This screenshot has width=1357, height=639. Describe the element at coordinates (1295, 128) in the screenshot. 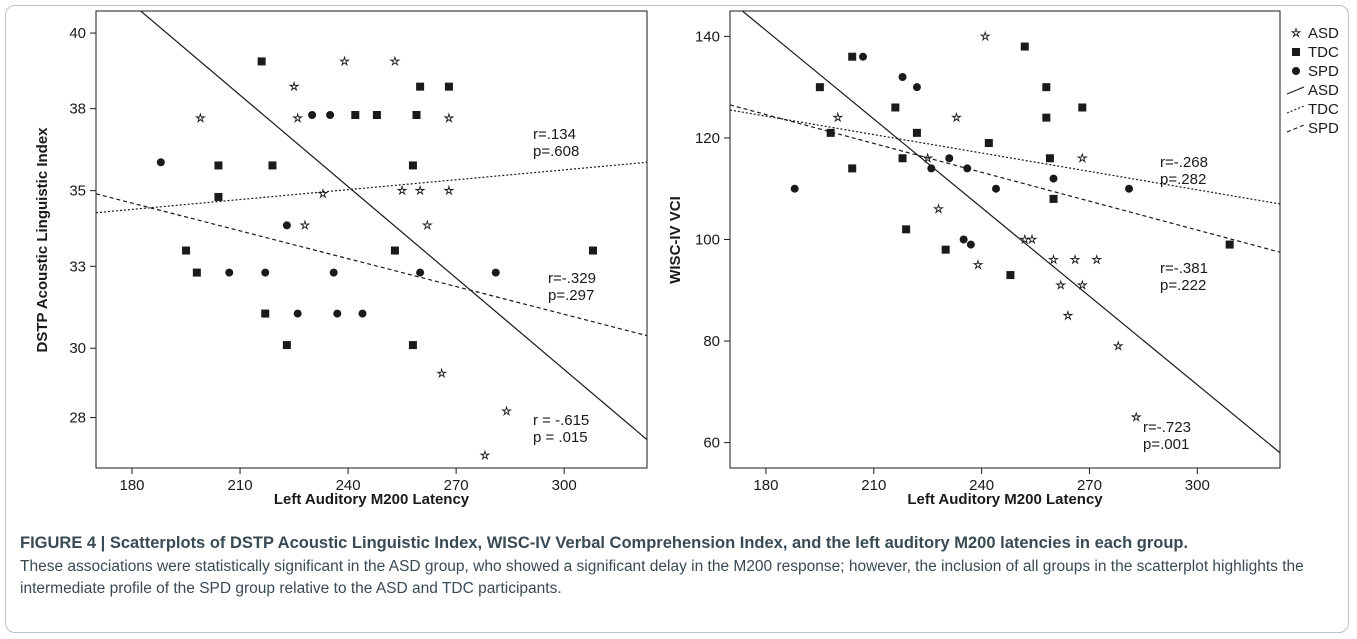

I see `legend-line-spd` at that location.